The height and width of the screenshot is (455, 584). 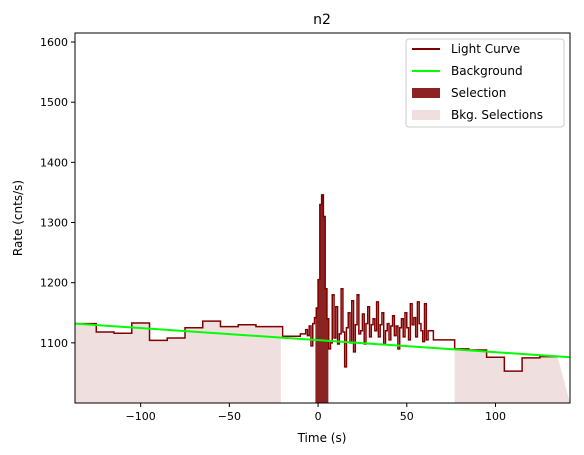 What do you see at coordinates (407, 416) in the screenshot?
I see `x-tick-label: 50` at bounding box center [407, 416].